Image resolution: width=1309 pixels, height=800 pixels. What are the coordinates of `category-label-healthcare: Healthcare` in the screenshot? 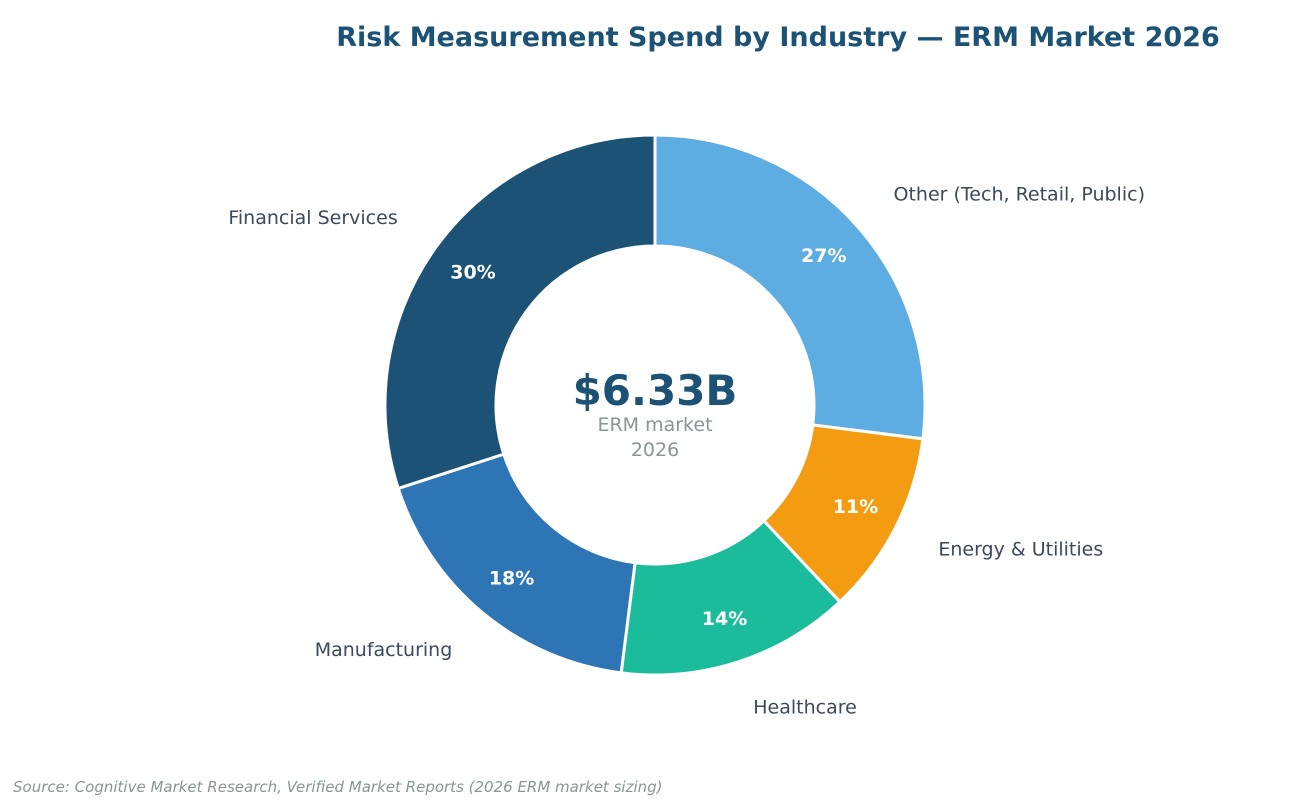 It's located at (805, 707).